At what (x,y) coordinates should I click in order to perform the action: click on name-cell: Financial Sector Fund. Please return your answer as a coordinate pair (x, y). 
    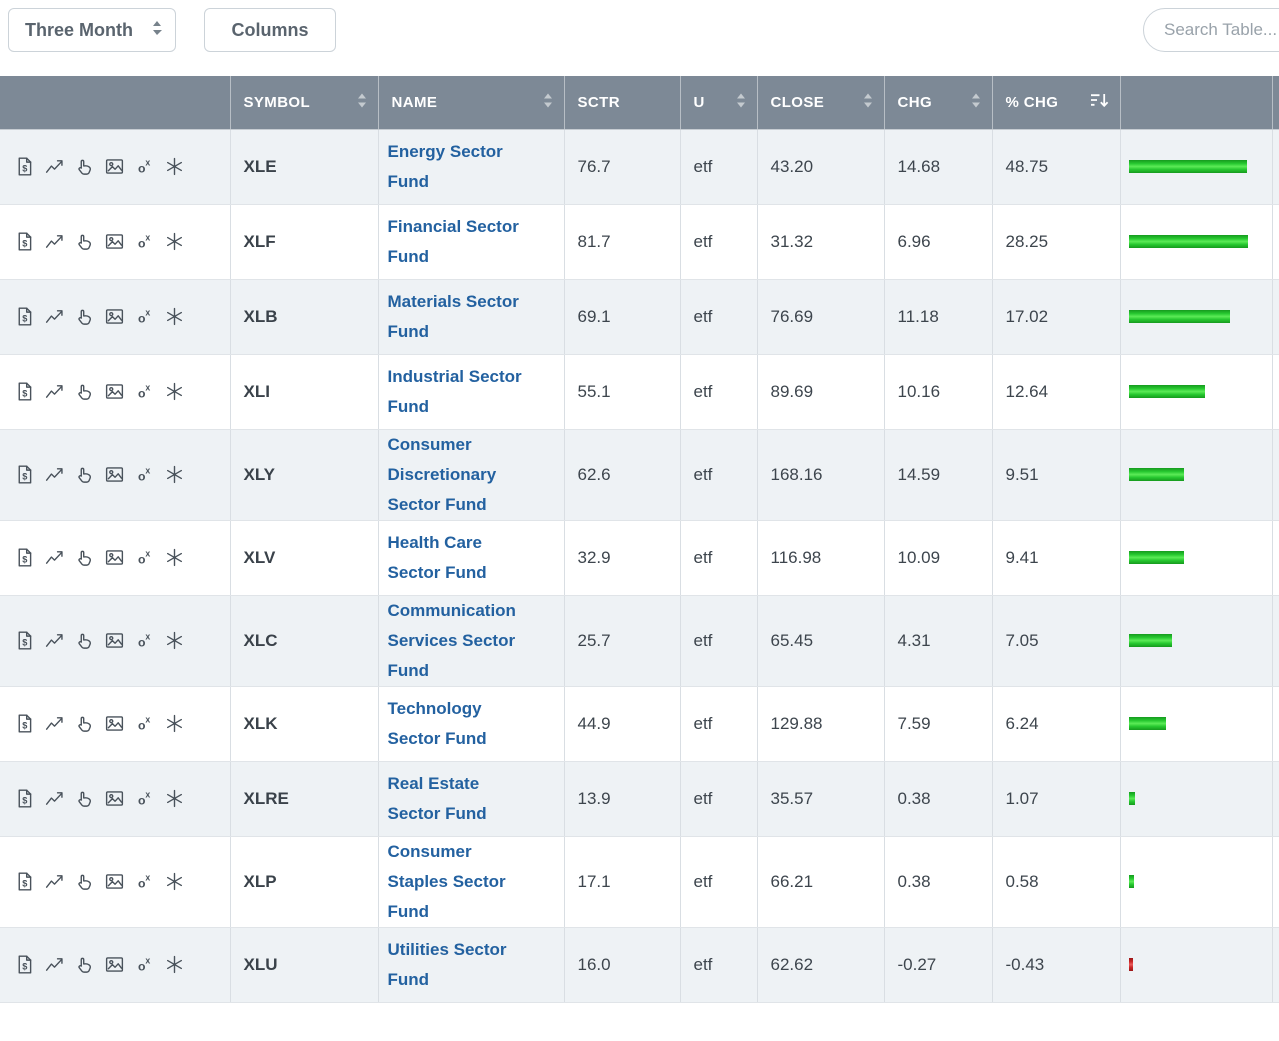
    Looking at the image, I should click on (471, 242).